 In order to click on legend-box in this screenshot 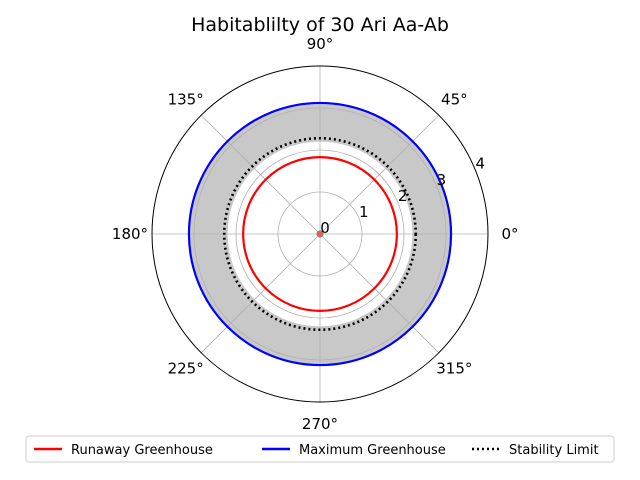, I will do `click(320, 449)`.